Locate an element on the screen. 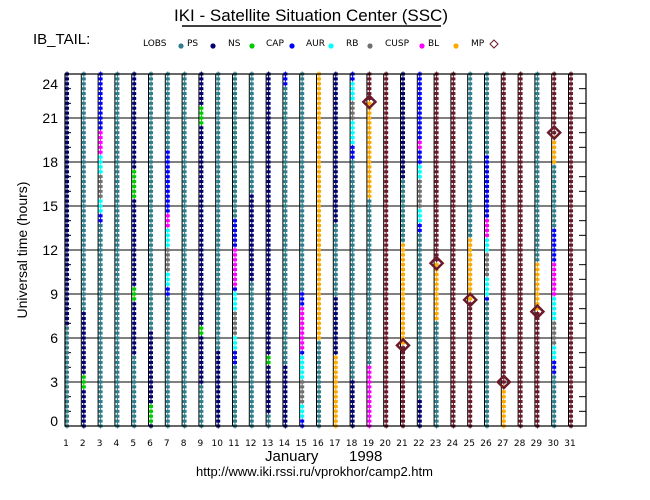 The image size is (650, 500). segment-aur is located at coordinates (302, 367).